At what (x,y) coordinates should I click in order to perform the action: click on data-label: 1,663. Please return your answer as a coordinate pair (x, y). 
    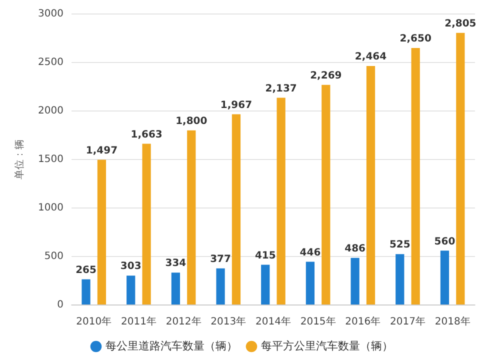
    Looking at the image, I should click on (146, 134).